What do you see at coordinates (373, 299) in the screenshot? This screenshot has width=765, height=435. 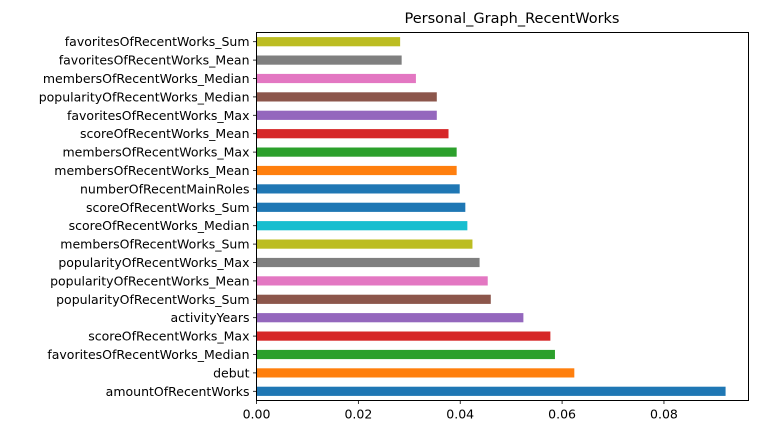 I see `bar-popularityOfRecentWorks_Sum` at bounding box center [373, 299].